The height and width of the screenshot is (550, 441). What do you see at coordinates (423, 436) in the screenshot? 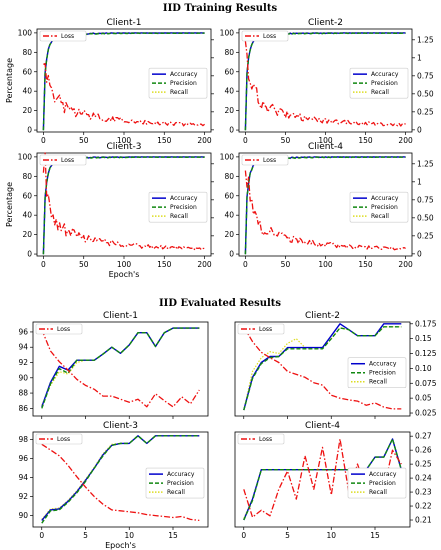
I see `y2-tick-label: 0.27` at bounding box center [423, 436].